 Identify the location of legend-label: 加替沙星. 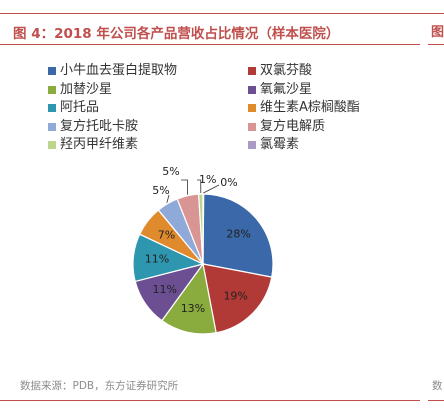
(86, 89).